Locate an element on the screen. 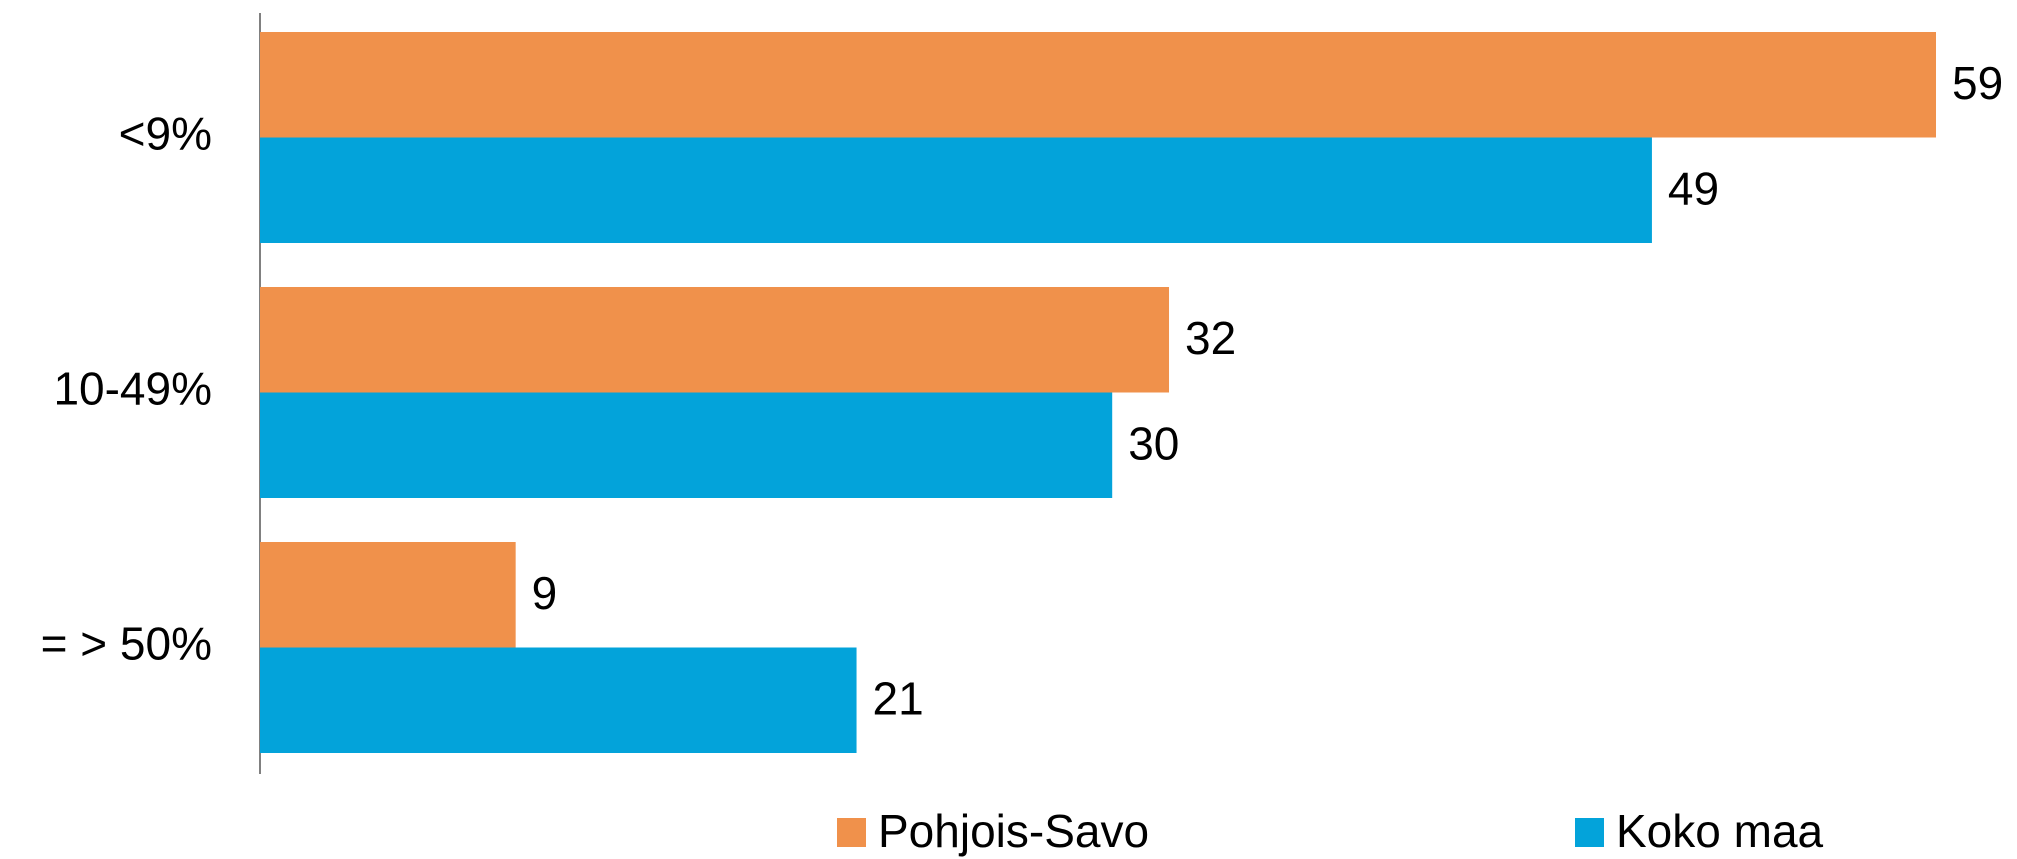 The width and height of the screenshot is (2017, 859). data-label: 30 is located at coordinates (1153, 443).